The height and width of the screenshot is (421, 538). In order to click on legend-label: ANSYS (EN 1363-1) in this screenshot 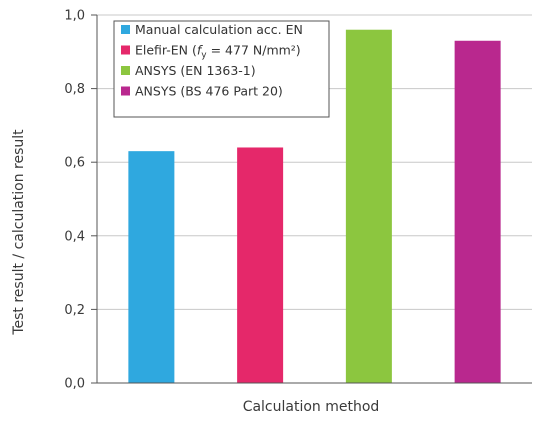, I will do `click(195, 70)`.